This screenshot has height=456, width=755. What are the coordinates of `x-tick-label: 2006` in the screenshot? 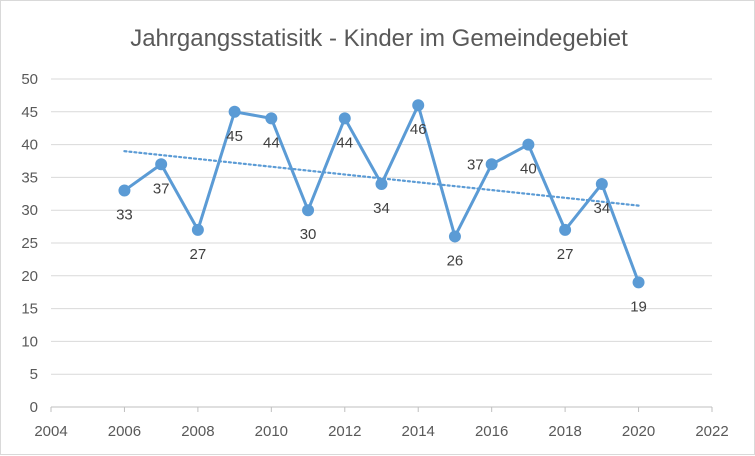 It's located at (124, 431).